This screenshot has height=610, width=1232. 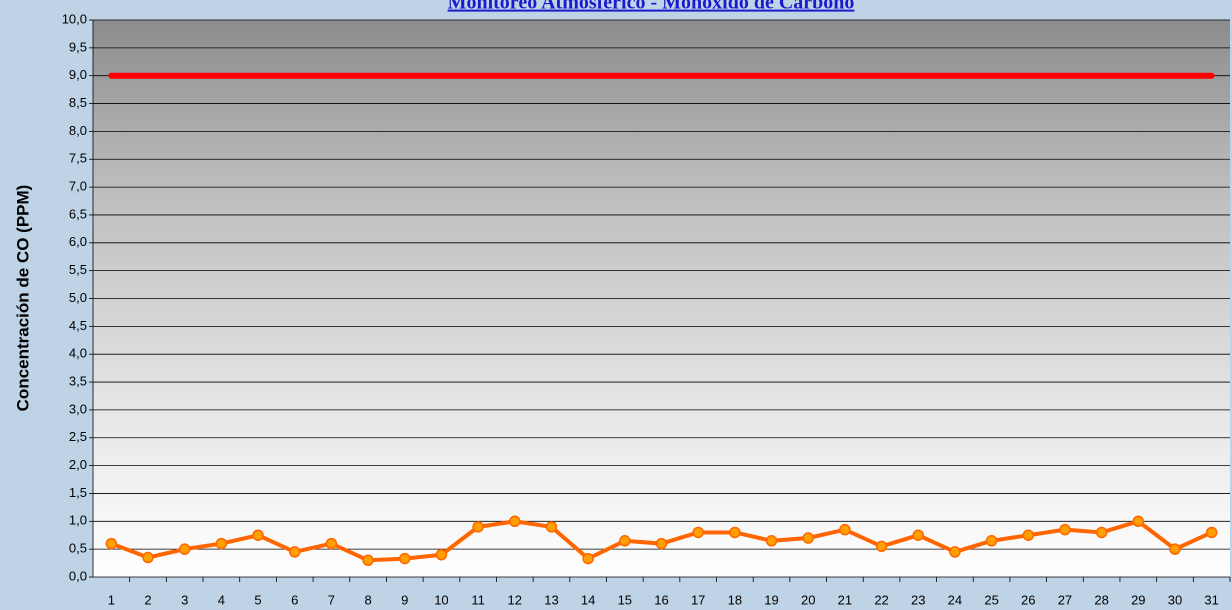 I want to click on x-tick-label: 18, so click(x=735, y=599).